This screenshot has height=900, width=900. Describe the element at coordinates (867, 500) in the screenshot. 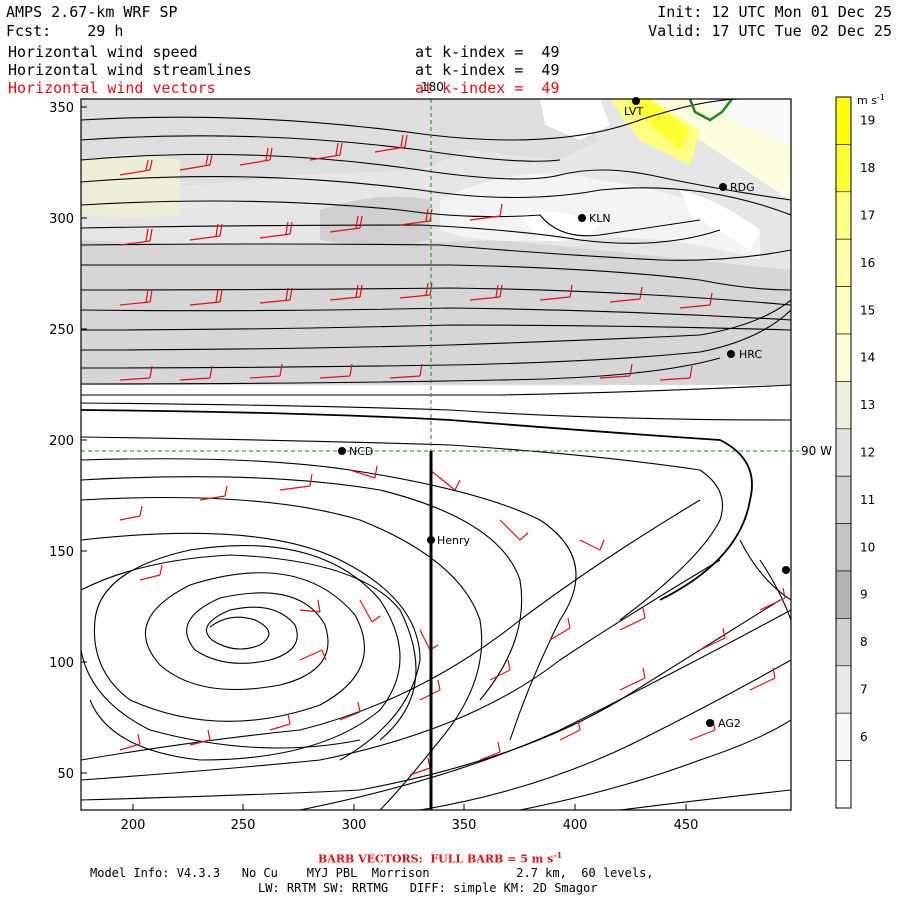

I see `colorbar-level-11: 11` at that location.